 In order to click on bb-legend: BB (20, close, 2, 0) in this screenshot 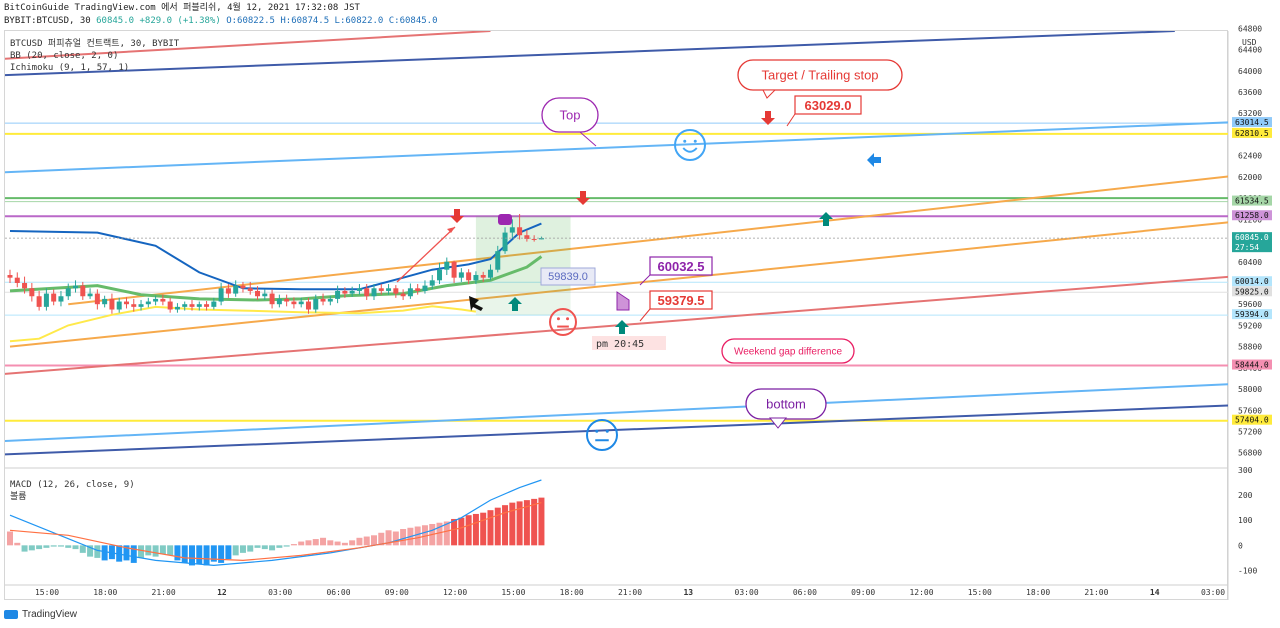, I will do `click(64, 56)`.